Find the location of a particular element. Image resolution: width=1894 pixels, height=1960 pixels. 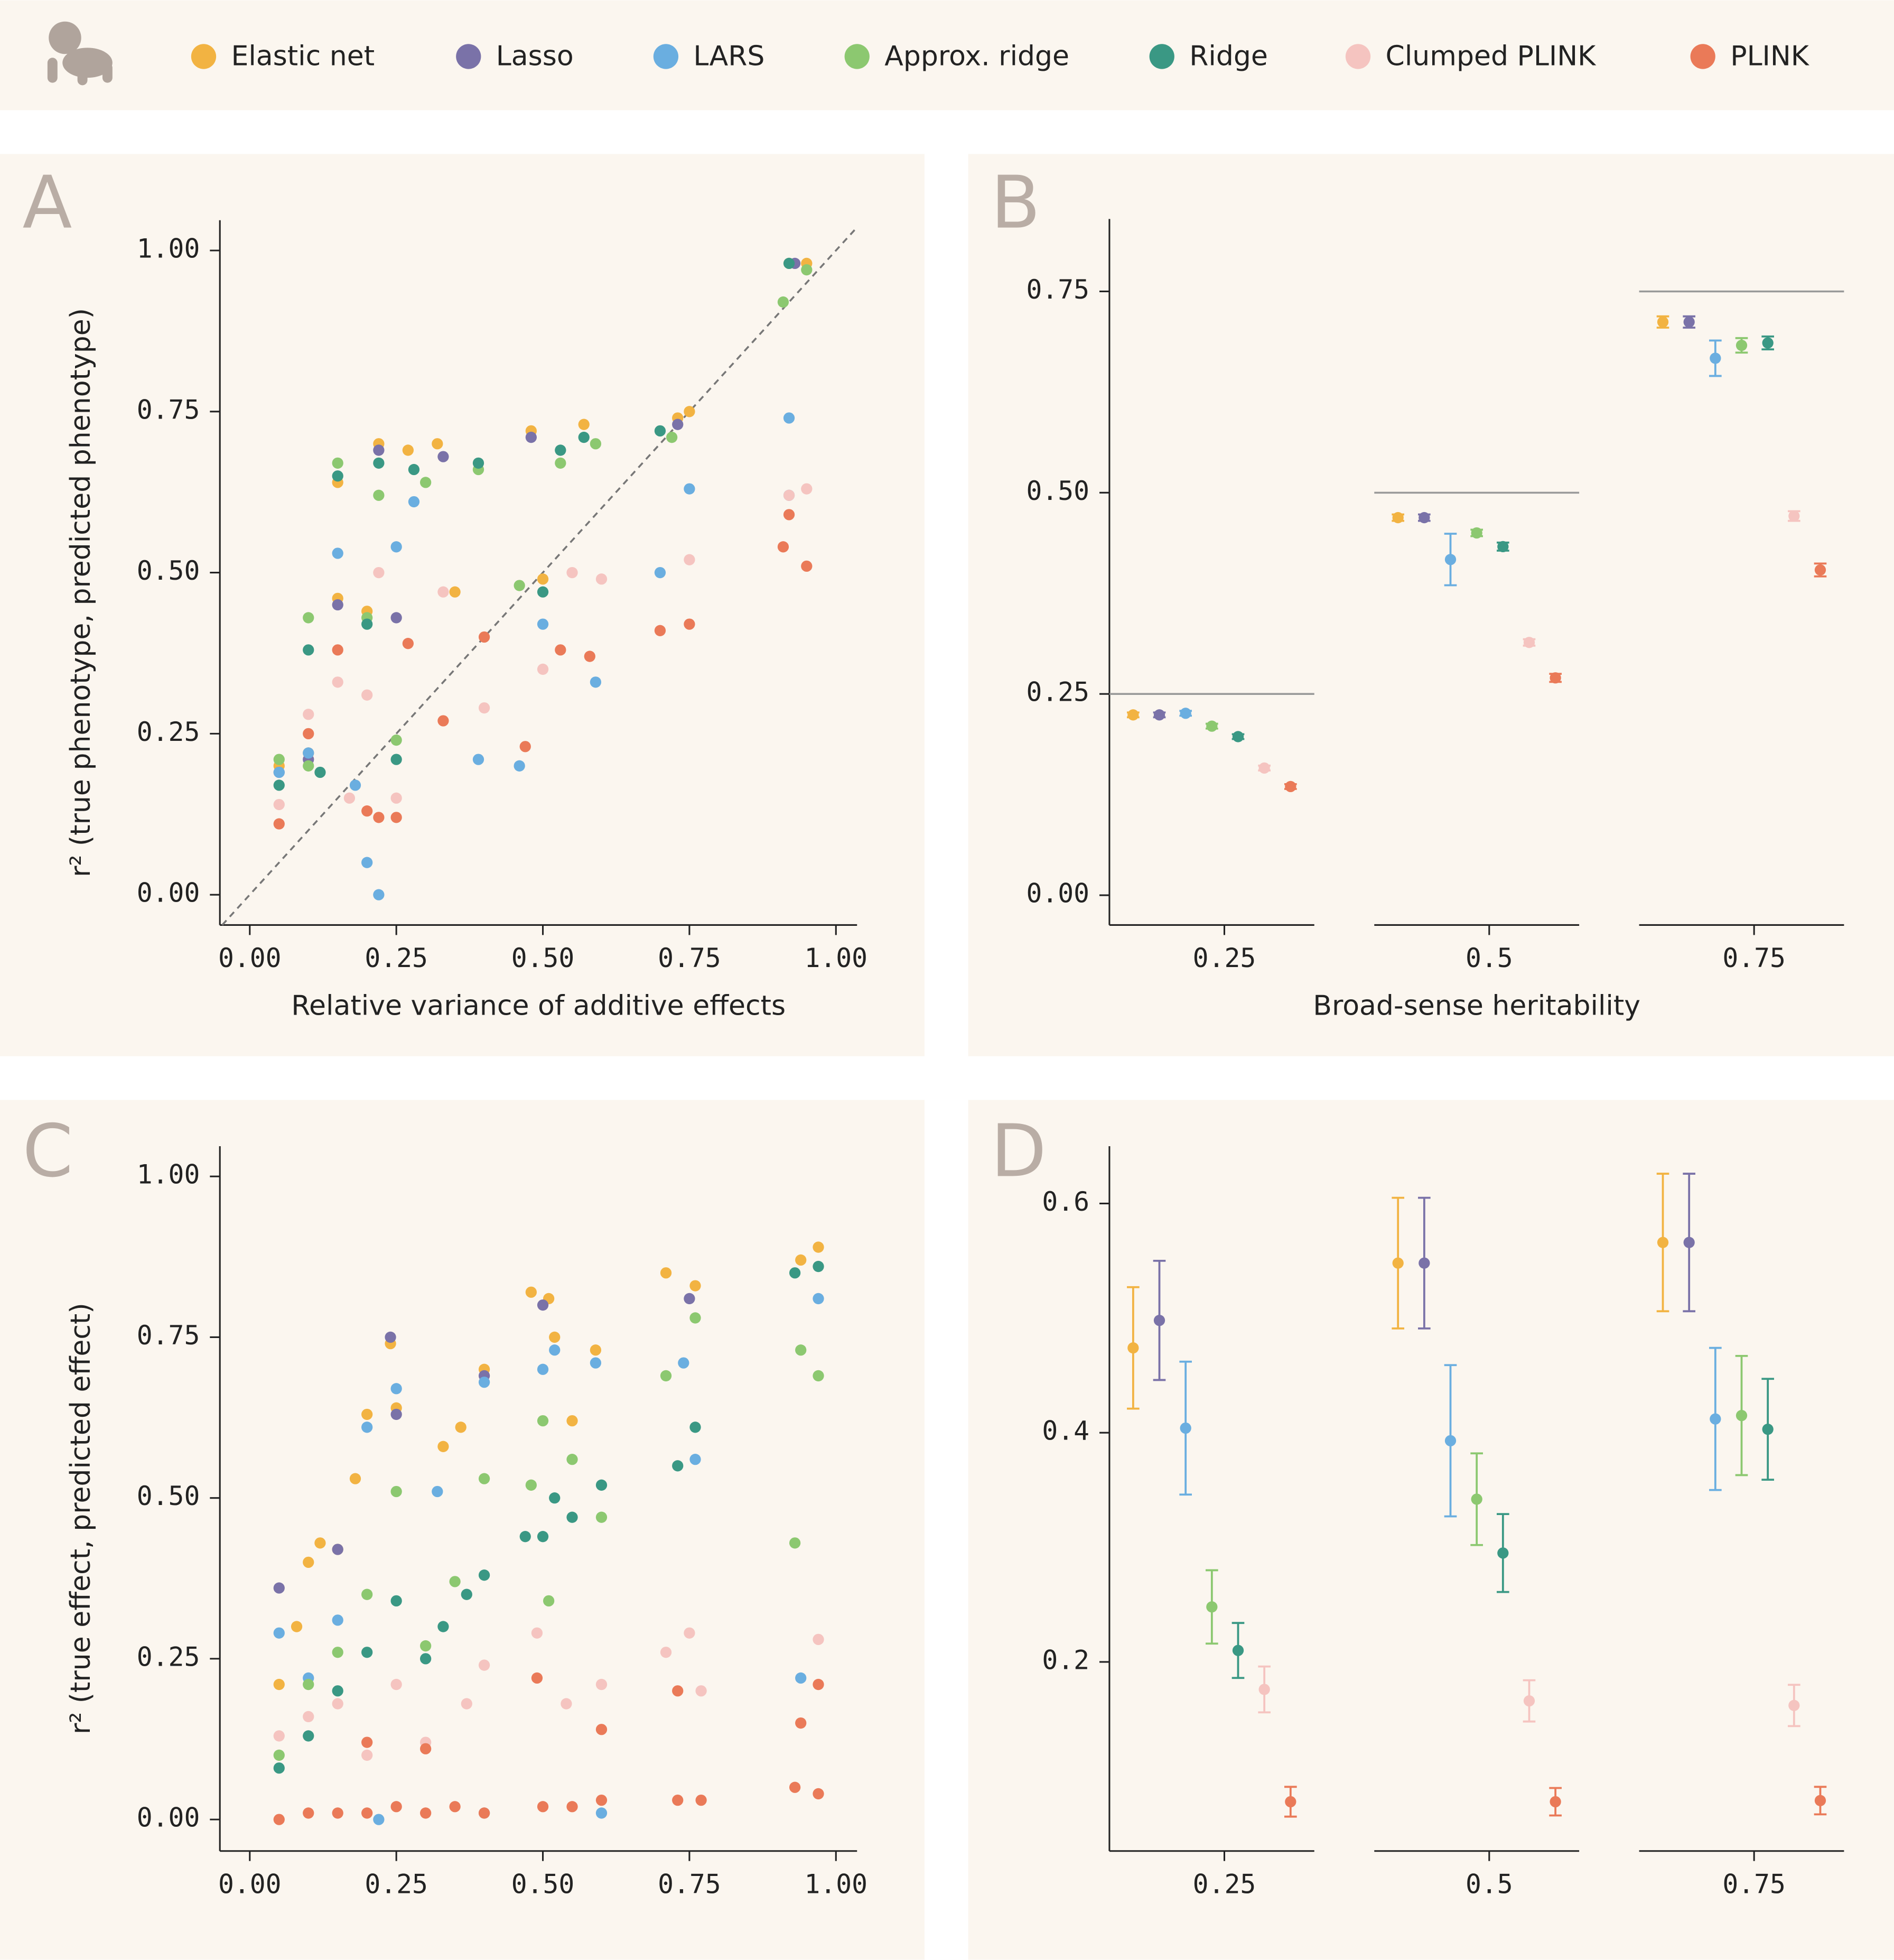

x-tick-label: 0.5 is located at coordinates (1489, 958).